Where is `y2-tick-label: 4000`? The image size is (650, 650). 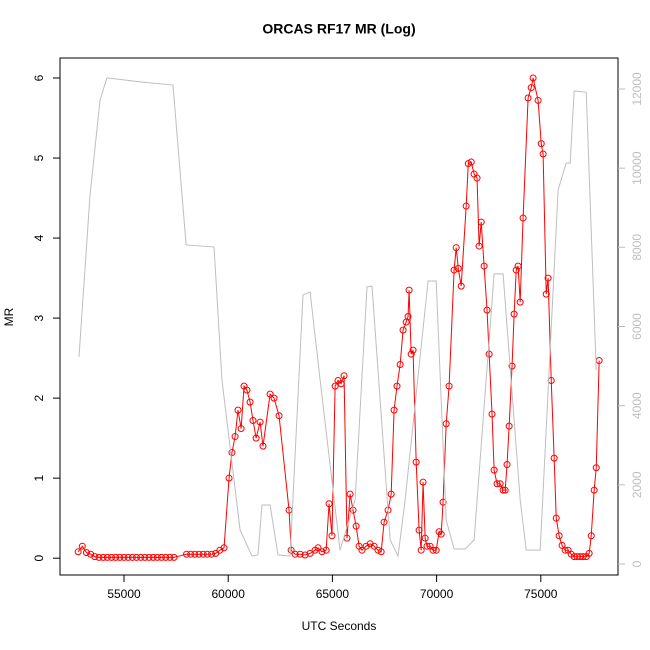
y2-tick-label: 4000 is located at coordinates (637, 405).